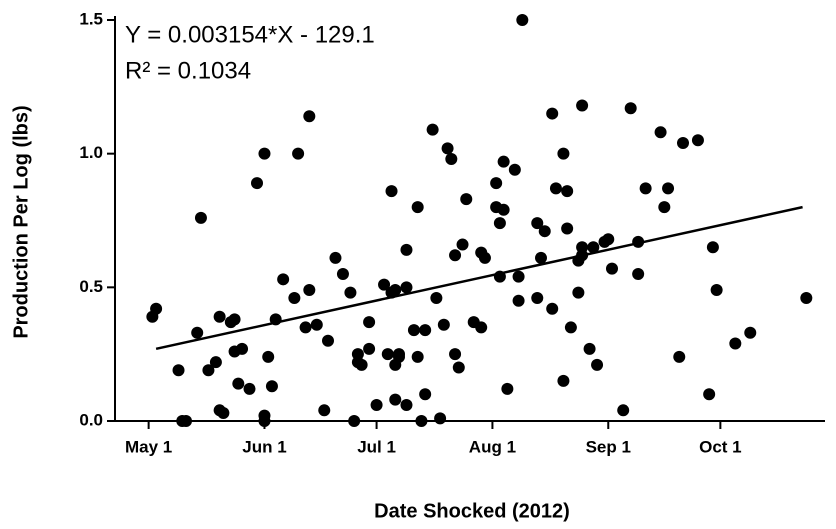 This screenshot has height=529, width=836. Describe the element at coordinates (21, 221) in the screenshot. I see `y-axis-title: Production Per Log (lbs)` at that location.